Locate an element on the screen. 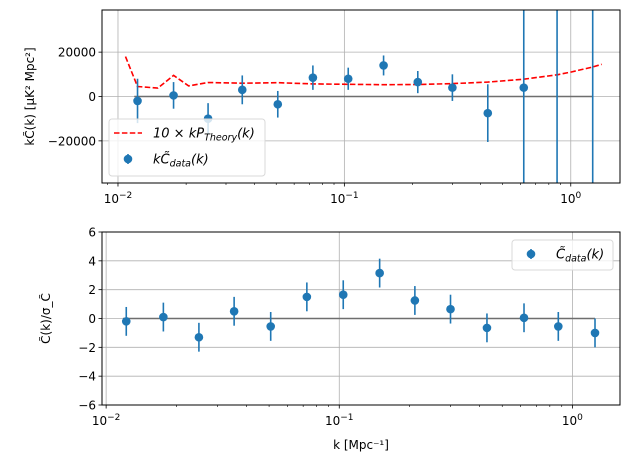  legend-entry-label: kC̃data(k) is located at coordinates (181, 160).